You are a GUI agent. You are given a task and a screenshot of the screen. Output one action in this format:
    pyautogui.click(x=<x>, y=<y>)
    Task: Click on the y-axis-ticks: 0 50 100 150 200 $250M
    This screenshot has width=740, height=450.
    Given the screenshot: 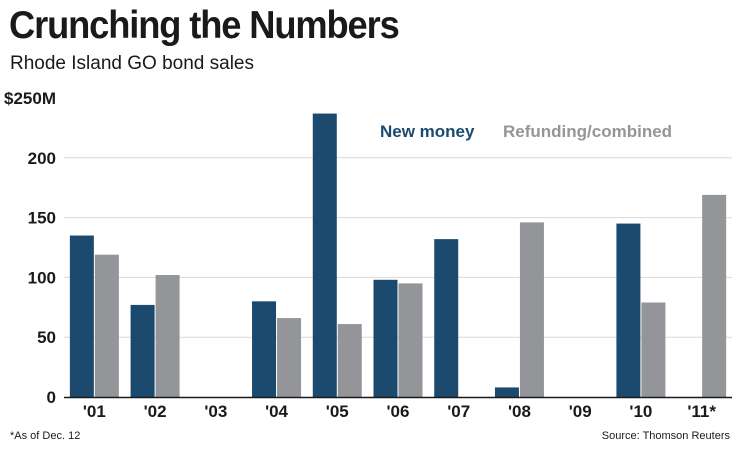 What is the action you would take?
    pyautogui.click(x=30, y=248)
    